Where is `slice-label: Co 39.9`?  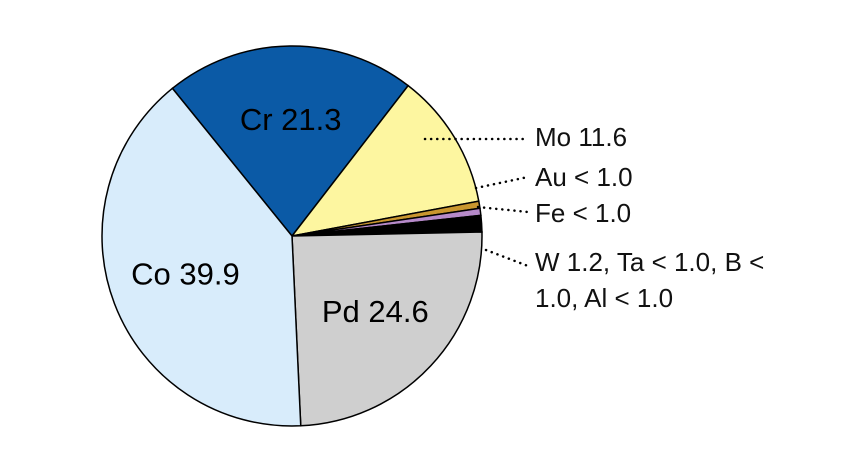 slice-label: Co 39.9 is located at coordinates (185, 274).